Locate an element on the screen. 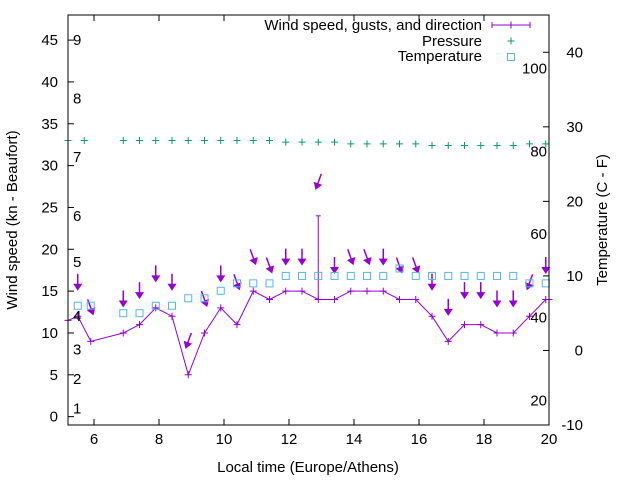 This screenshot has height=480, width=640. y-tick-label: 0 is located at coordinates (54, 417).